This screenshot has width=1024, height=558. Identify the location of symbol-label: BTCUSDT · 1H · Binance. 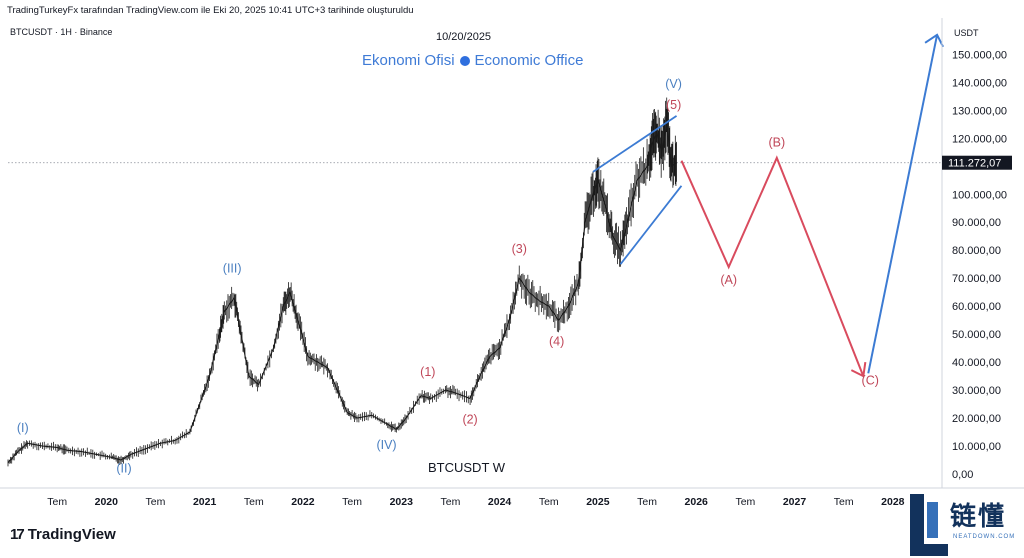
(61, 32).